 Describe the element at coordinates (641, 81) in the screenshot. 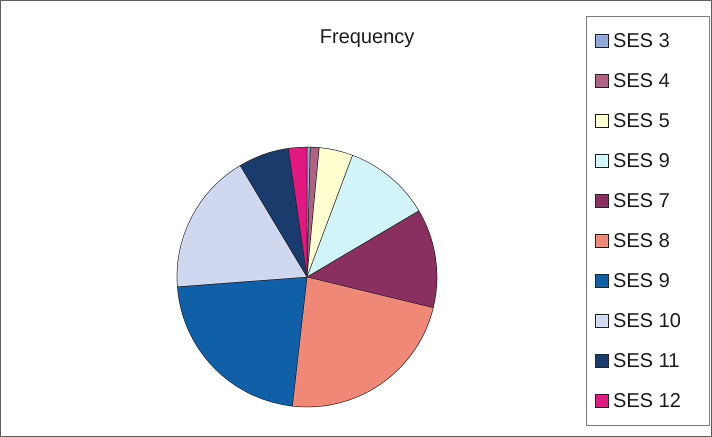

I see `legend-label: SES 4` at that location.